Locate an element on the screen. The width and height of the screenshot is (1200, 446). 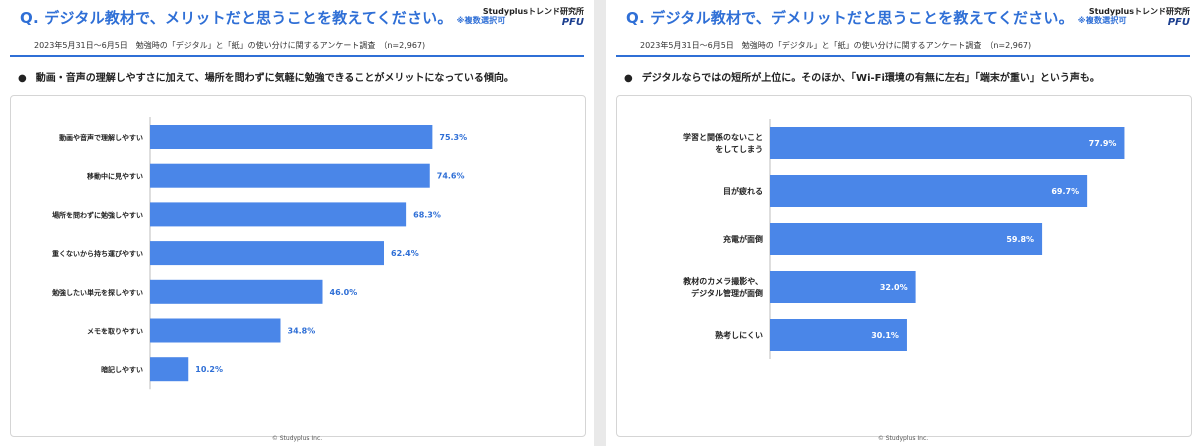
merit-category-label: 勉強したい単元を探しやすい is located at coordinates (97, 292).